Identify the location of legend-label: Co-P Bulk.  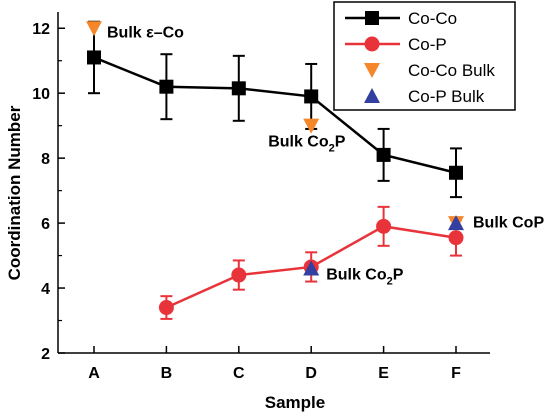
(446, 96).